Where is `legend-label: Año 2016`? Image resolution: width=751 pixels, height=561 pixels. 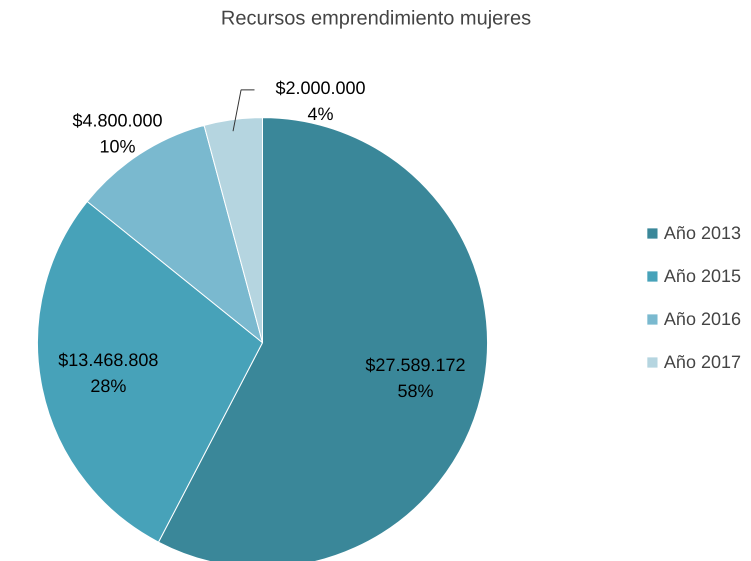 legend-label: Año 2016 is located at coordinates (702, 319).